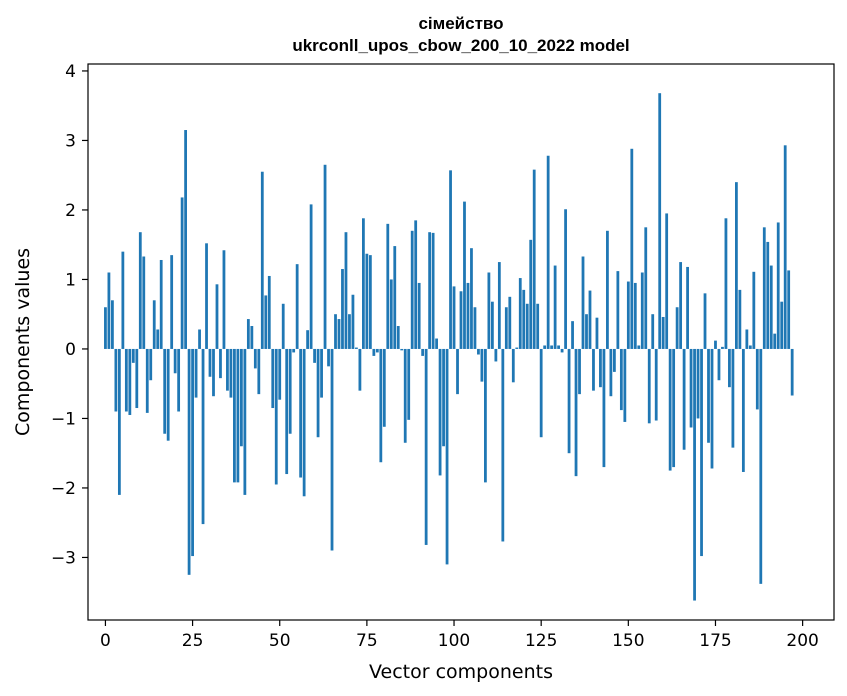 The image size is (847, 696). Describe the element at coordinates (70, 350) in the screenshot. I see `y-tick-label: 0` at that location.